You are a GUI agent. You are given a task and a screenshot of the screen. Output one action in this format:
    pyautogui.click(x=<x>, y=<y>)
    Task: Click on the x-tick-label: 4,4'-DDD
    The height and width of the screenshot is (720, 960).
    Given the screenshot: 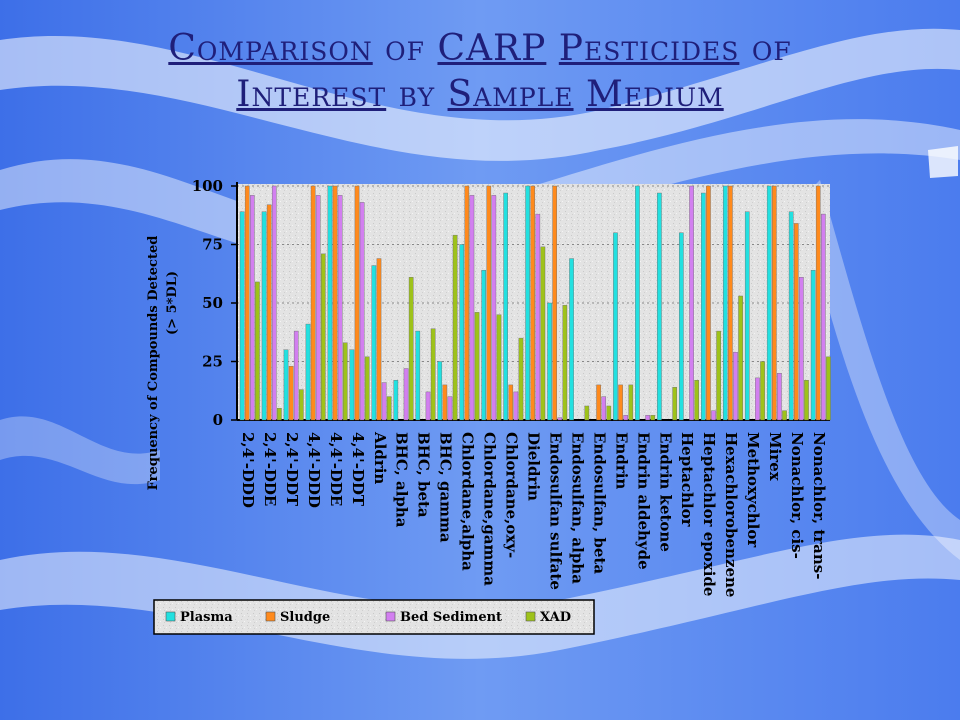 What is the action you would take?
    pyautogui.click(x=314, y=470)
    